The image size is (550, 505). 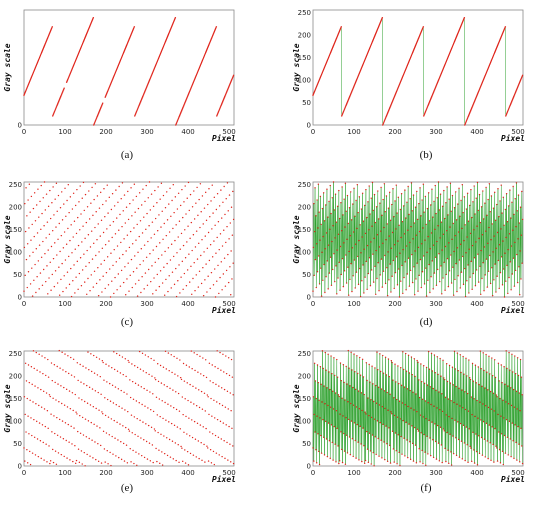 I want to click on x-tick-label: 100, so click(x=353, y=473).